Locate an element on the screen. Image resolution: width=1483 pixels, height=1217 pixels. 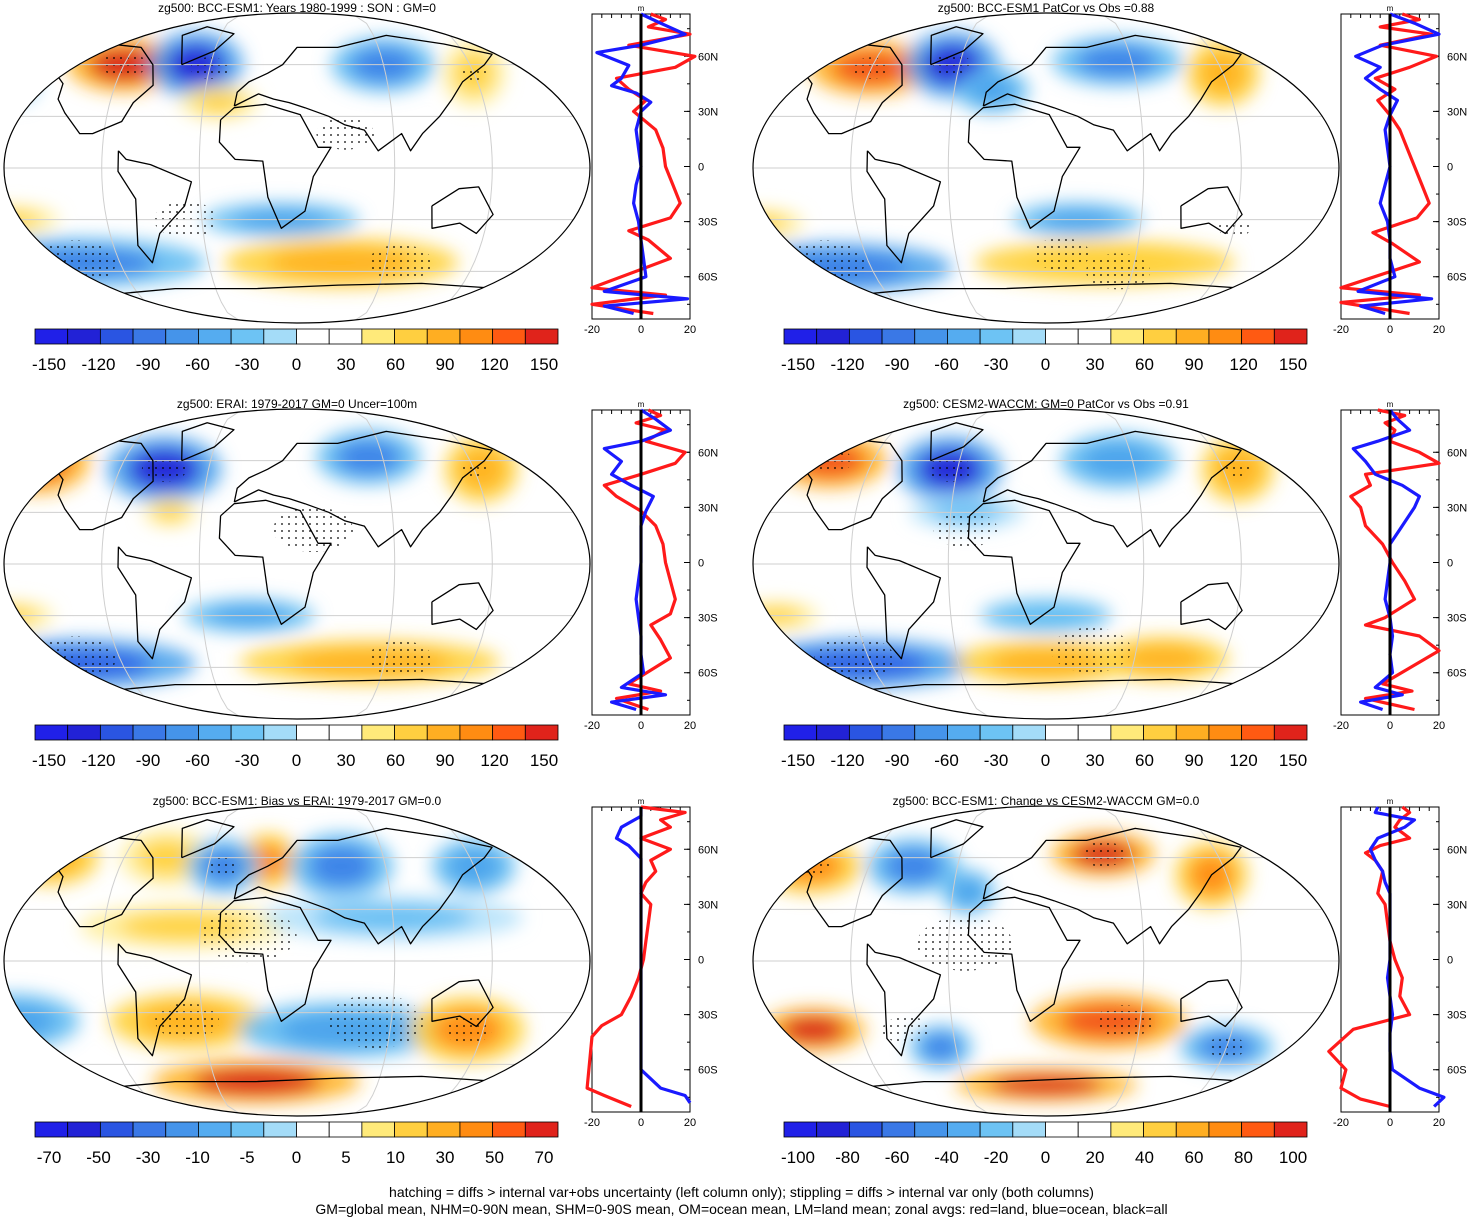
colorbar-label: 80 is located at coordinates (1243, 1157).